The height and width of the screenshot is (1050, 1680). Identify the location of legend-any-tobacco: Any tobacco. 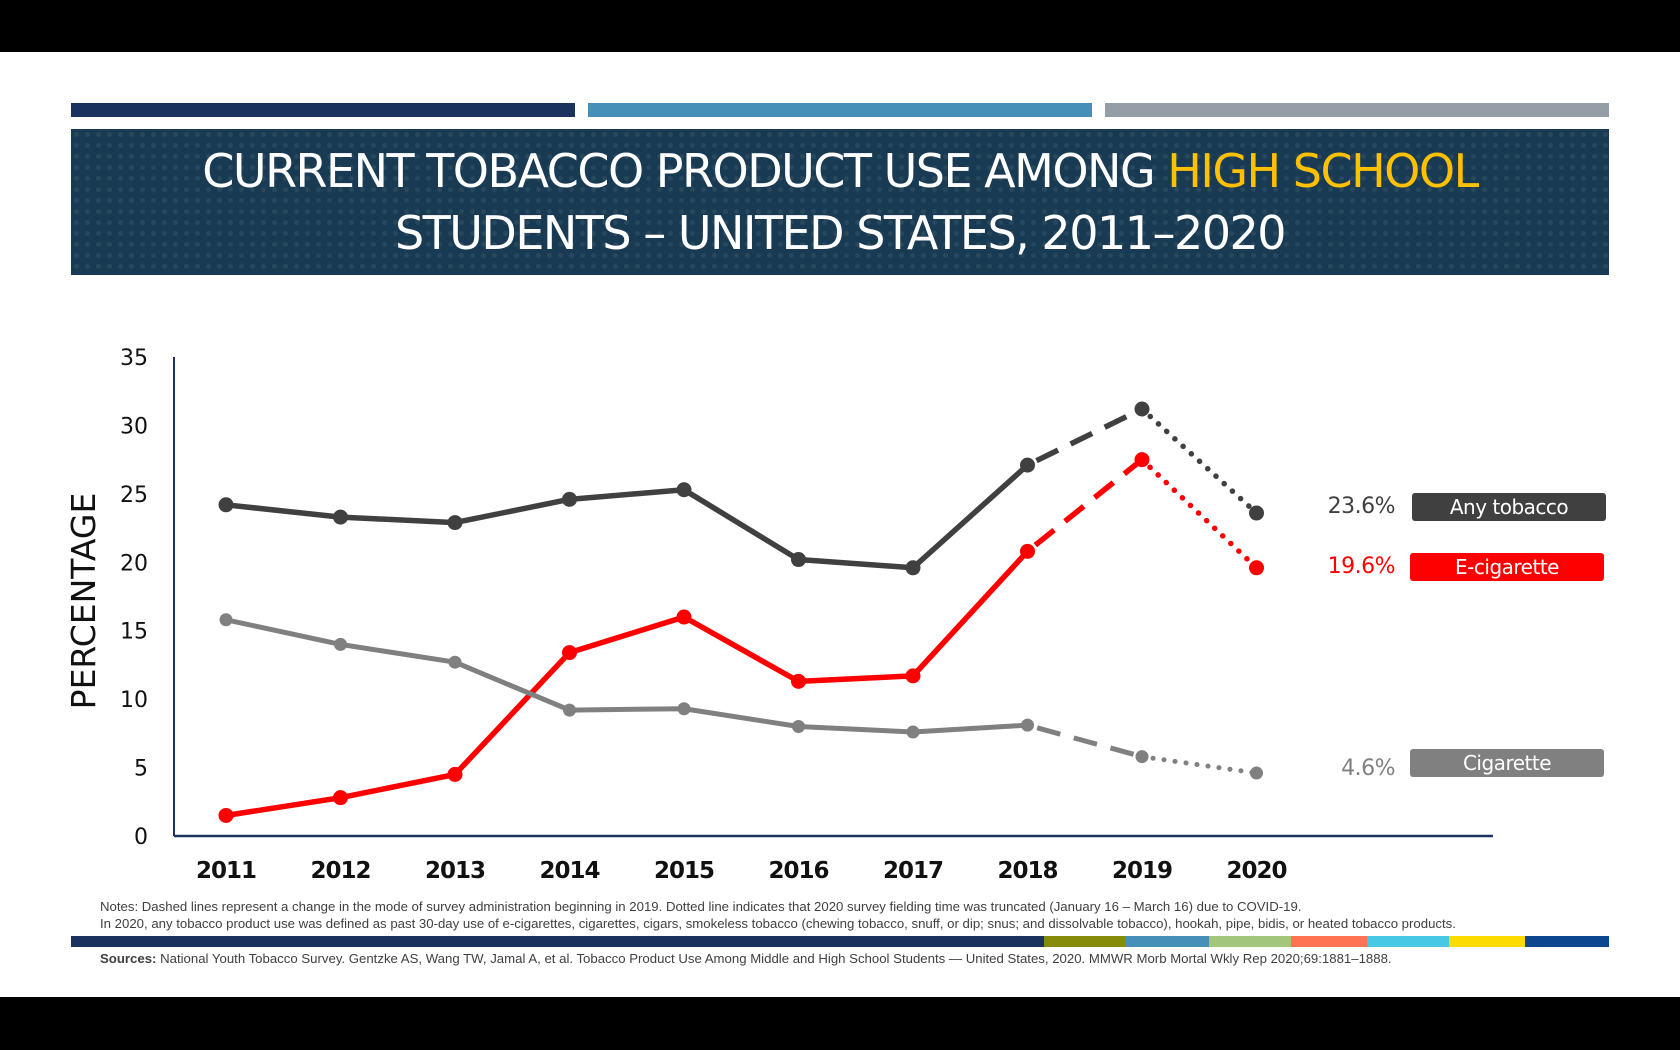
(1509, 507).